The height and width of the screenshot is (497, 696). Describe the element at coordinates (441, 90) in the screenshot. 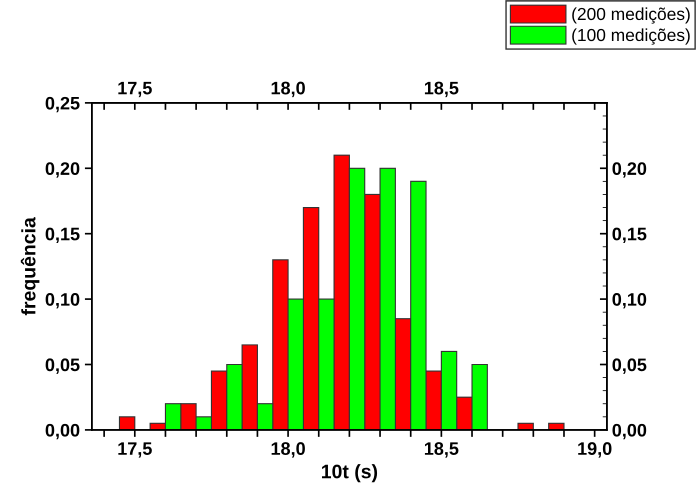

I see `x2-tick-label: 18,5` at that location.